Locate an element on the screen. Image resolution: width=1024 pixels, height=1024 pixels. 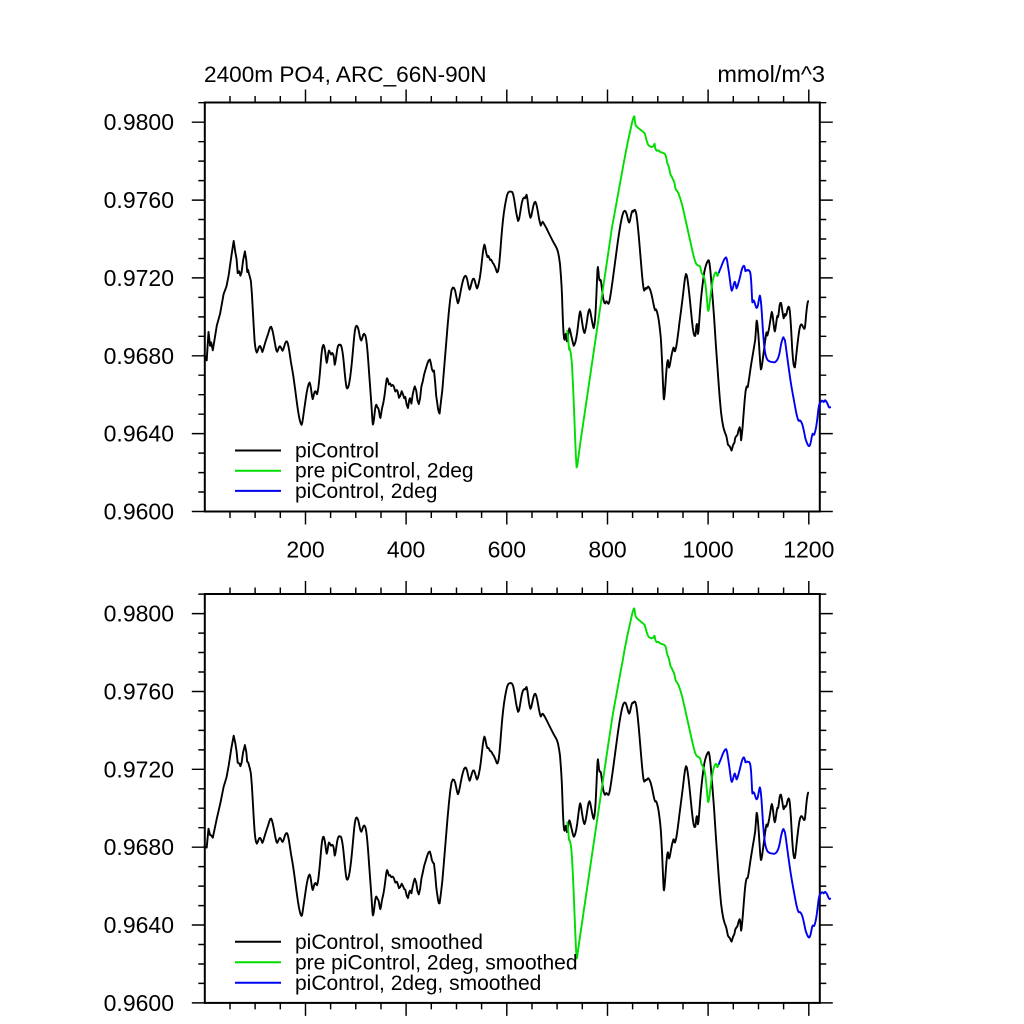
svg-text: piControl, 2deg, smoothed is located at coordinates (418, 983).